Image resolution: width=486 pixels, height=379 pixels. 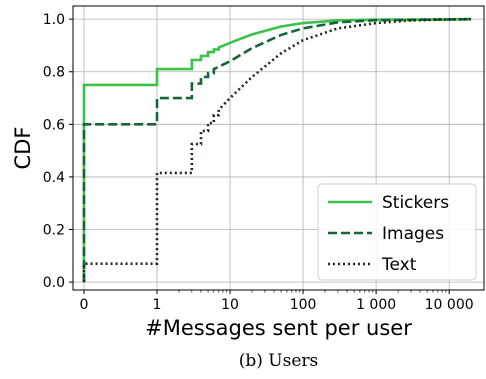 I want to click on y-tick-label: 1.0, so click(x=54, y=20).